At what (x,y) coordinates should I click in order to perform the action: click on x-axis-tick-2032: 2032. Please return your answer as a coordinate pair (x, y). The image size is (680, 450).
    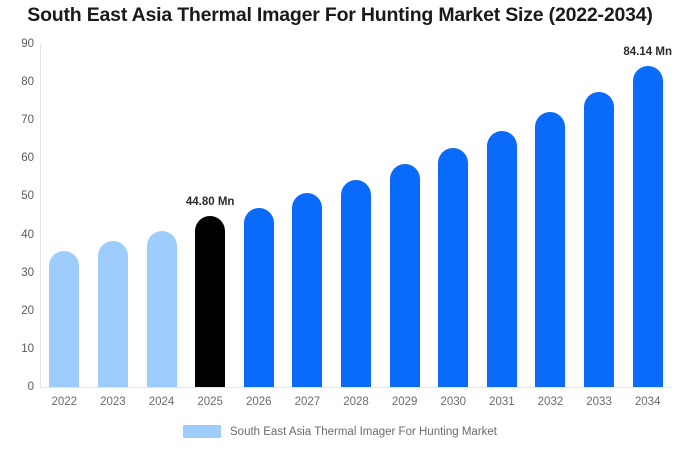
    Looking at the image, I should click on (550, 402).